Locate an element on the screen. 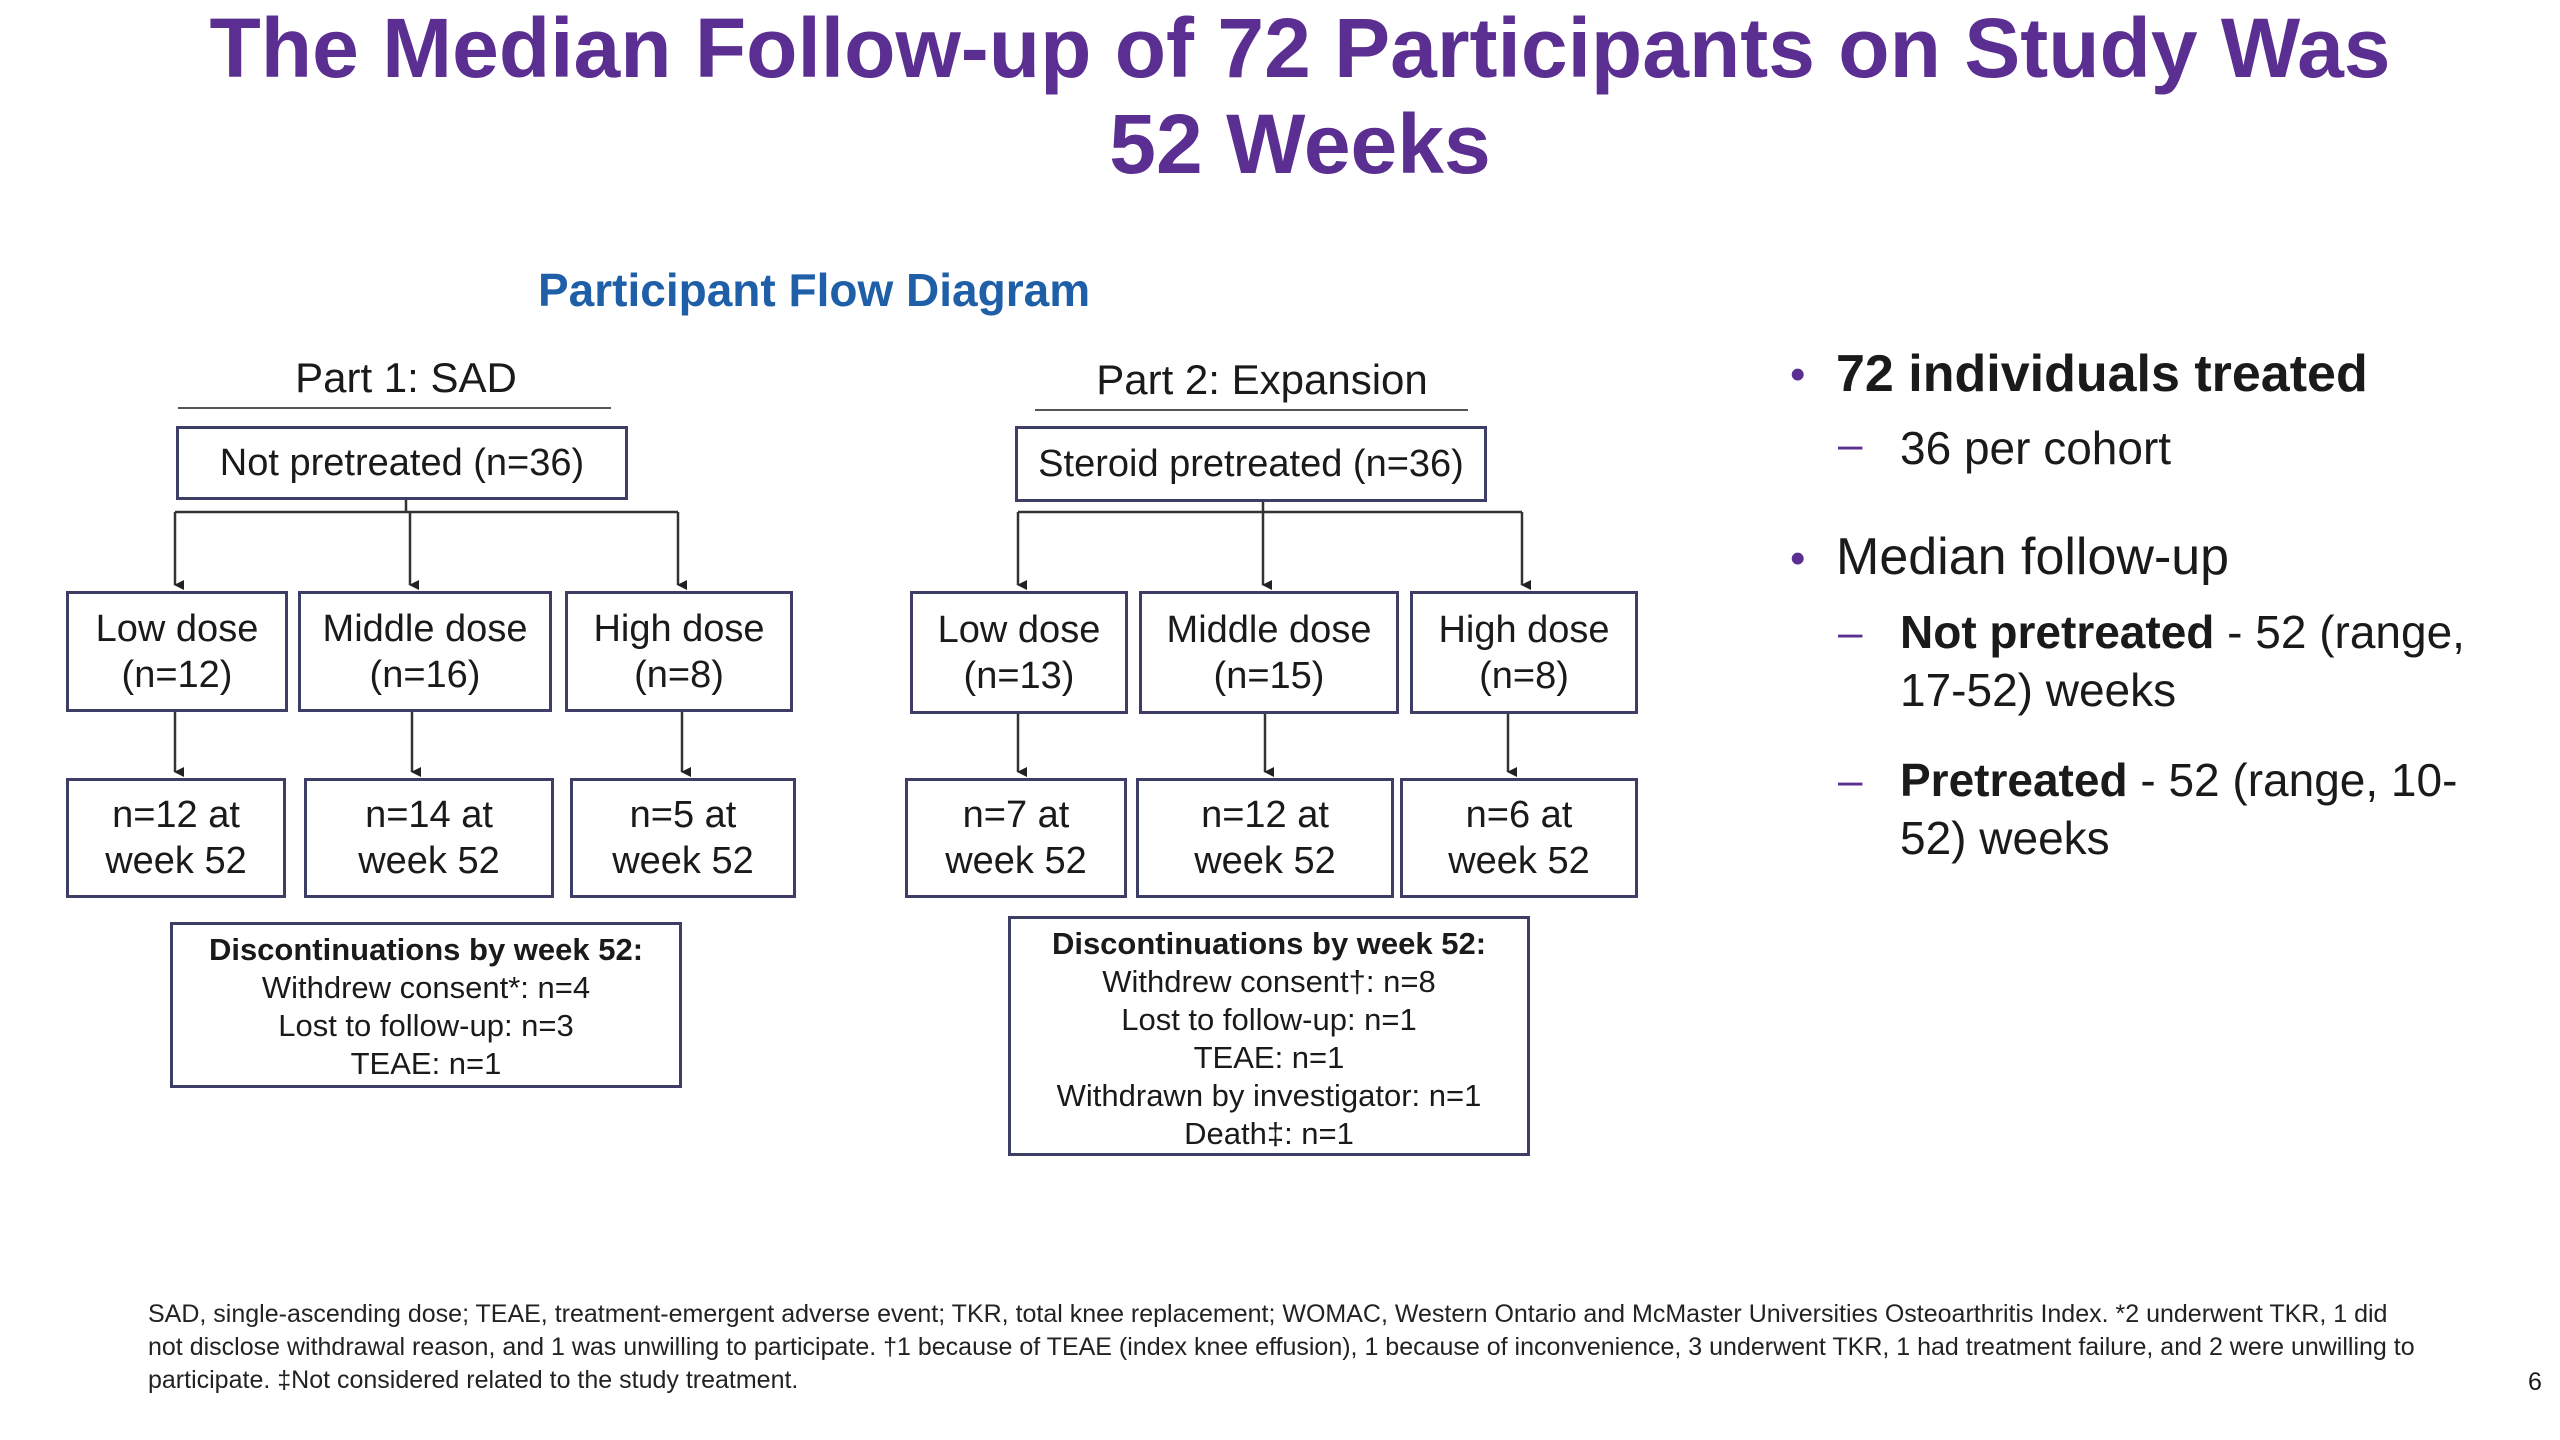 This screenshot has width=2560, height=1440. week52-count: n=7 at is located at coordinates (1016, 815).